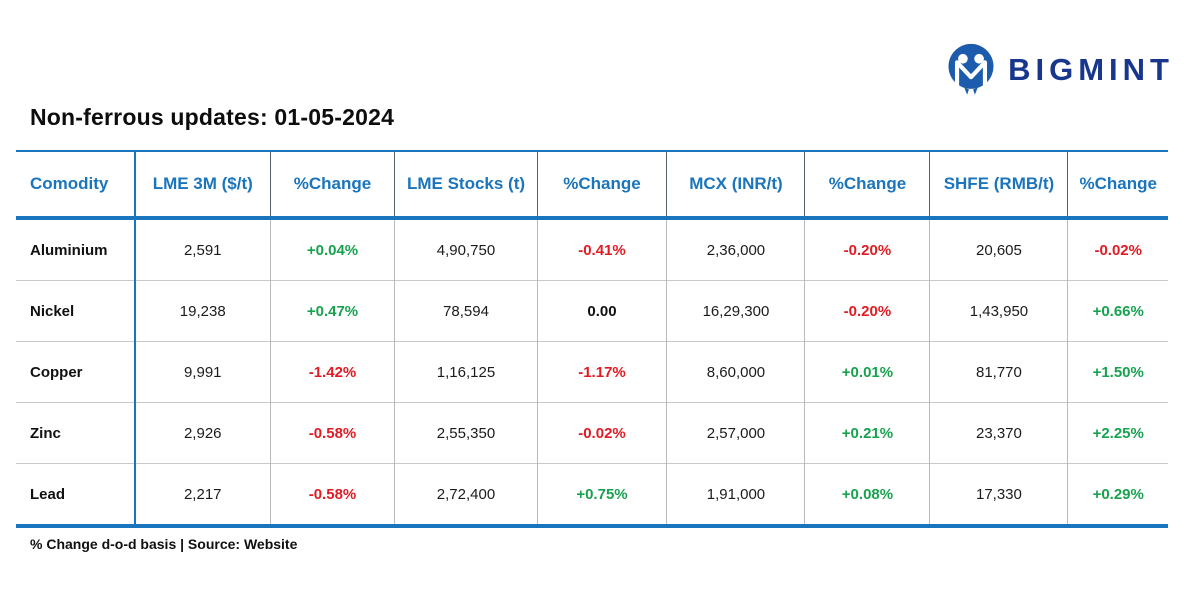  I want to click on commodity-cell: Lead, so click(75, 495).